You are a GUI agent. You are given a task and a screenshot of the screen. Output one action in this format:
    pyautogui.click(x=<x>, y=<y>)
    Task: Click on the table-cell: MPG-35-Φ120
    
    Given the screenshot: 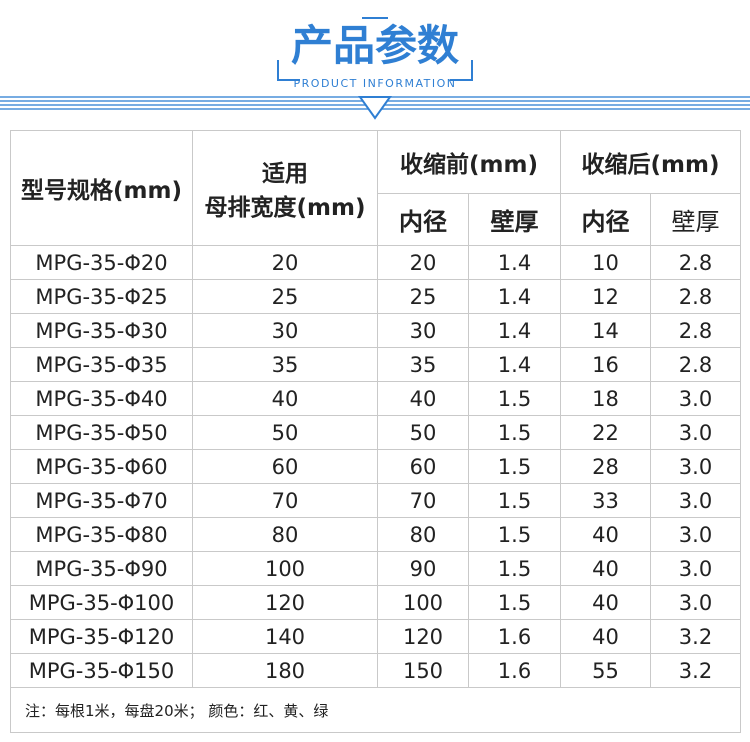 What is the action you would take?
    pyautogui.click(x=101, y=636)
    